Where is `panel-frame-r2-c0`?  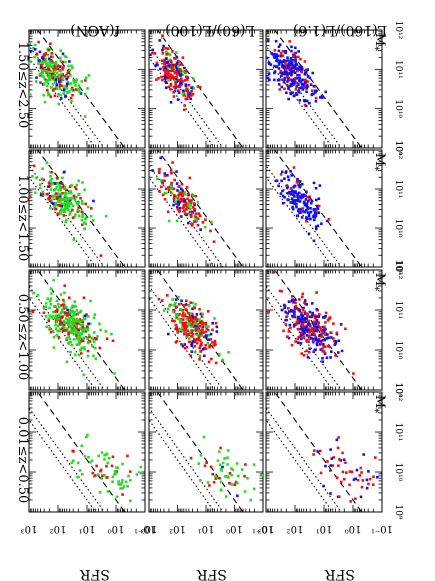
panel-frame-r2-c0 is located at coordinates (324, 452).